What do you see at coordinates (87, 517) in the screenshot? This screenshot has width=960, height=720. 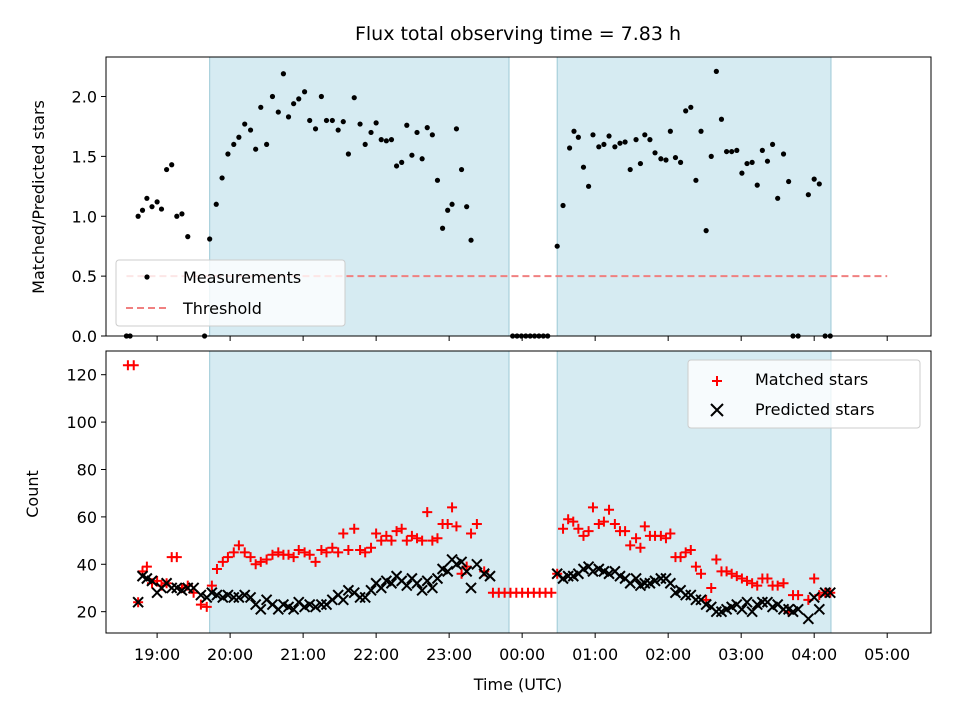 I see `bottom-y-tick-label: 60` at bounding box center [87, 517].